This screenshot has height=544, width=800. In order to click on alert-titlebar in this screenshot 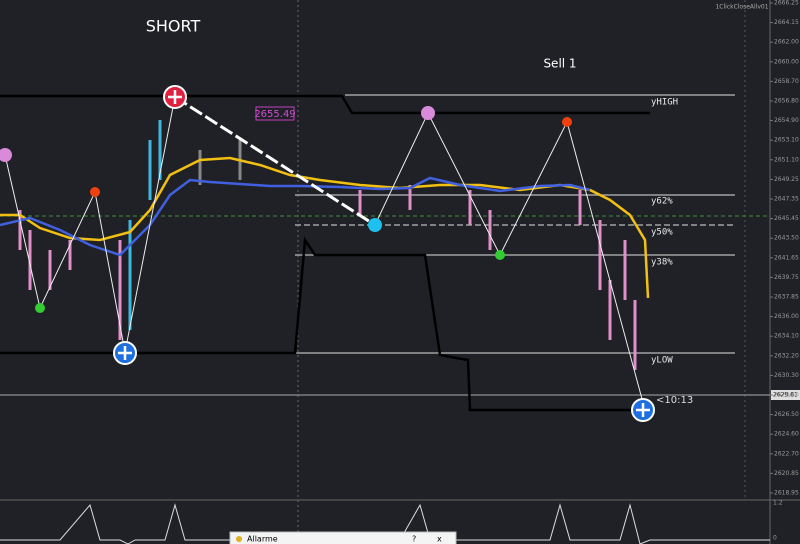, I will do `click(343, 537)`.